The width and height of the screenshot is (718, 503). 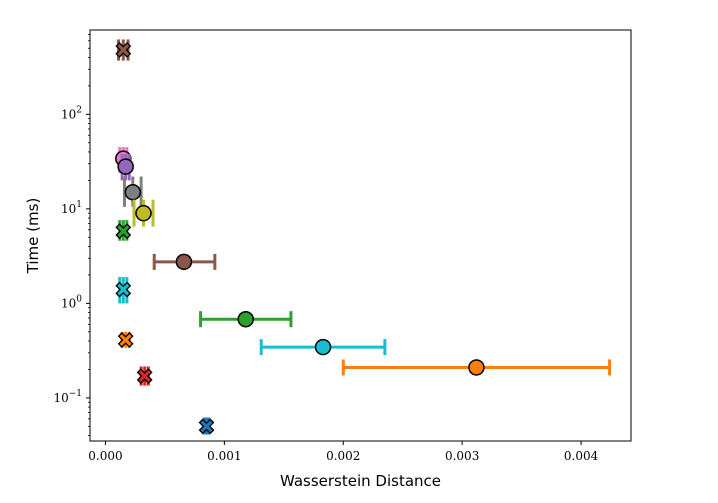 I want to click on series-gray-circle, so click(x=132, y=191).